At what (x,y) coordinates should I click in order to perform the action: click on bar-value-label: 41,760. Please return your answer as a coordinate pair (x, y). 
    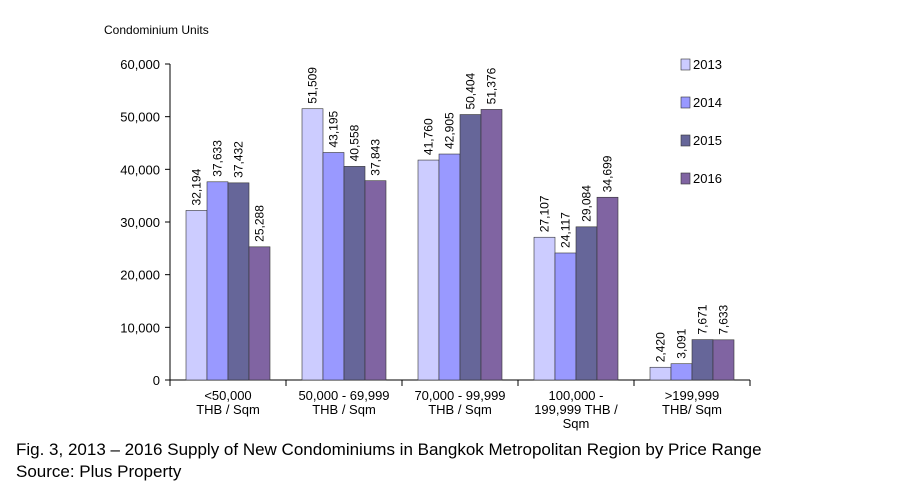
    Looking at the image, I should click on (429, 136).